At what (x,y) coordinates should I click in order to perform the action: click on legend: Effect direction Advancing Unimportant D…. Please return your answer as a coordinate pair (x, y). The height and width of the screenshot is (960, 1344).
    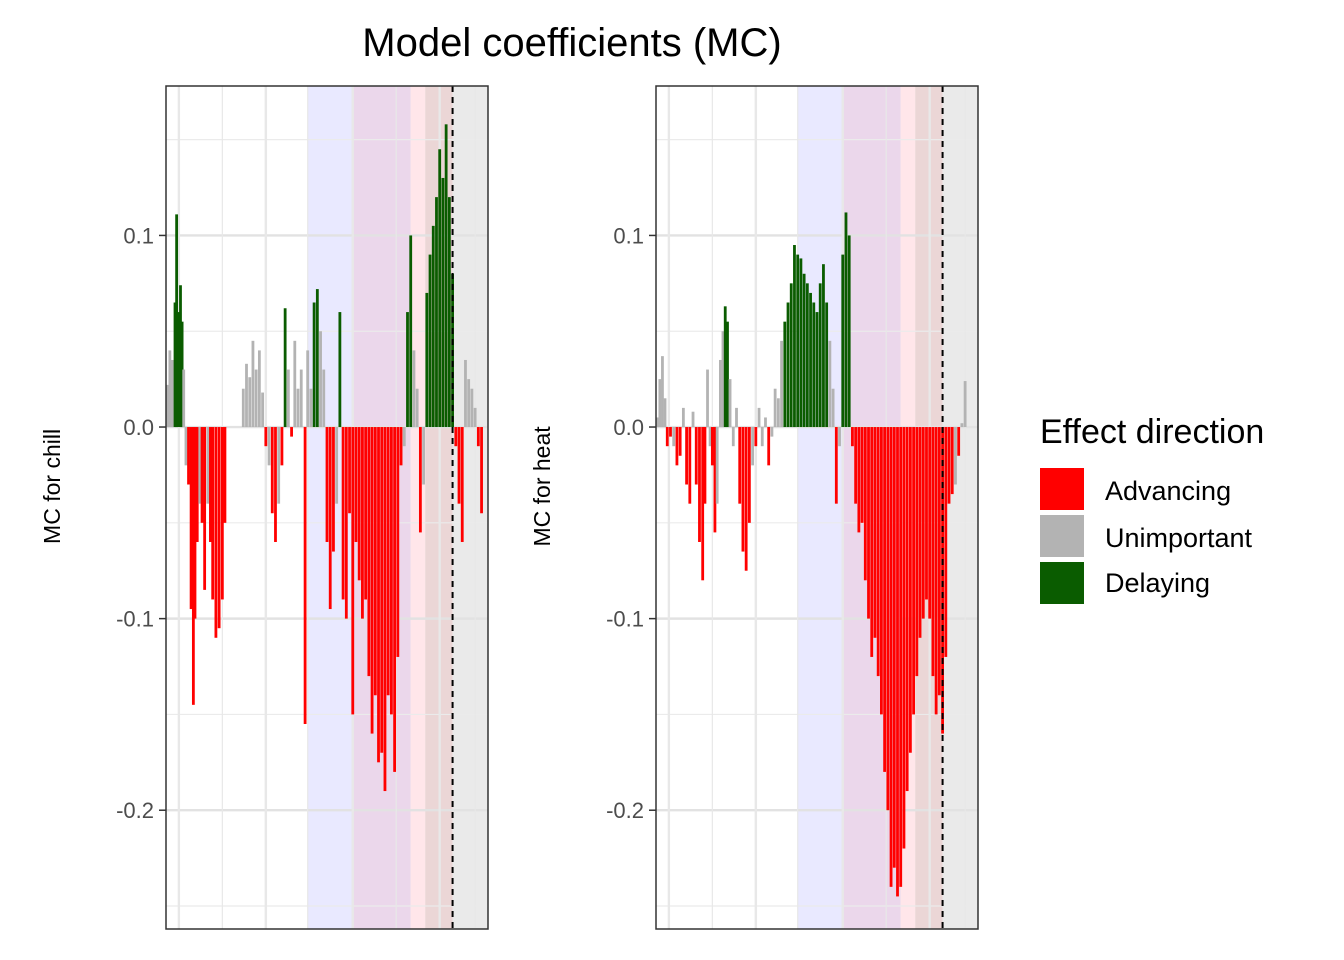
    Looking at the image, I should click on (1152, 508).